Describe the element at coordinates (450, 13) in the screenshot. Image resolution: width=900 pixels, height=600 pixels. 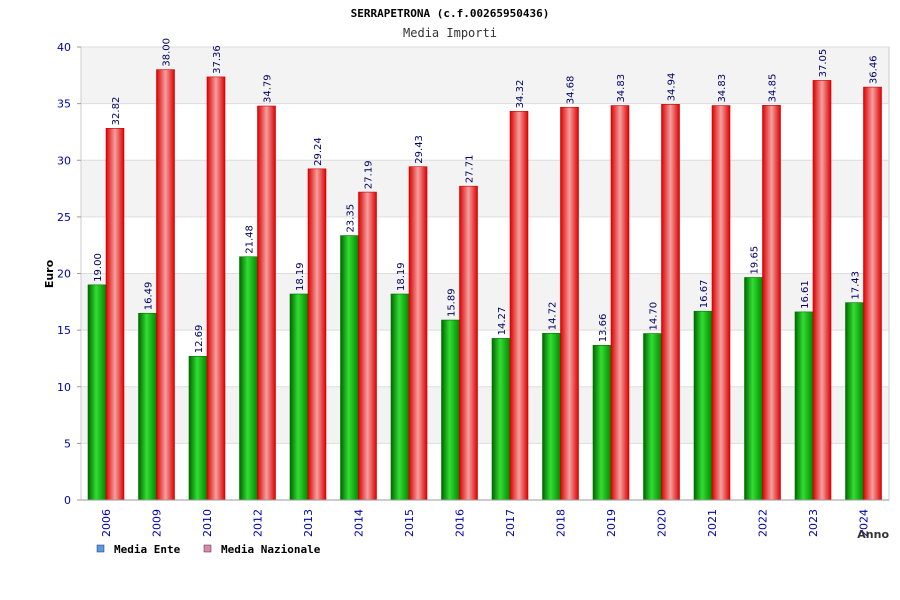
I see `chart-title: SERRAPETRONA (c.f.00265950436)` at that location.